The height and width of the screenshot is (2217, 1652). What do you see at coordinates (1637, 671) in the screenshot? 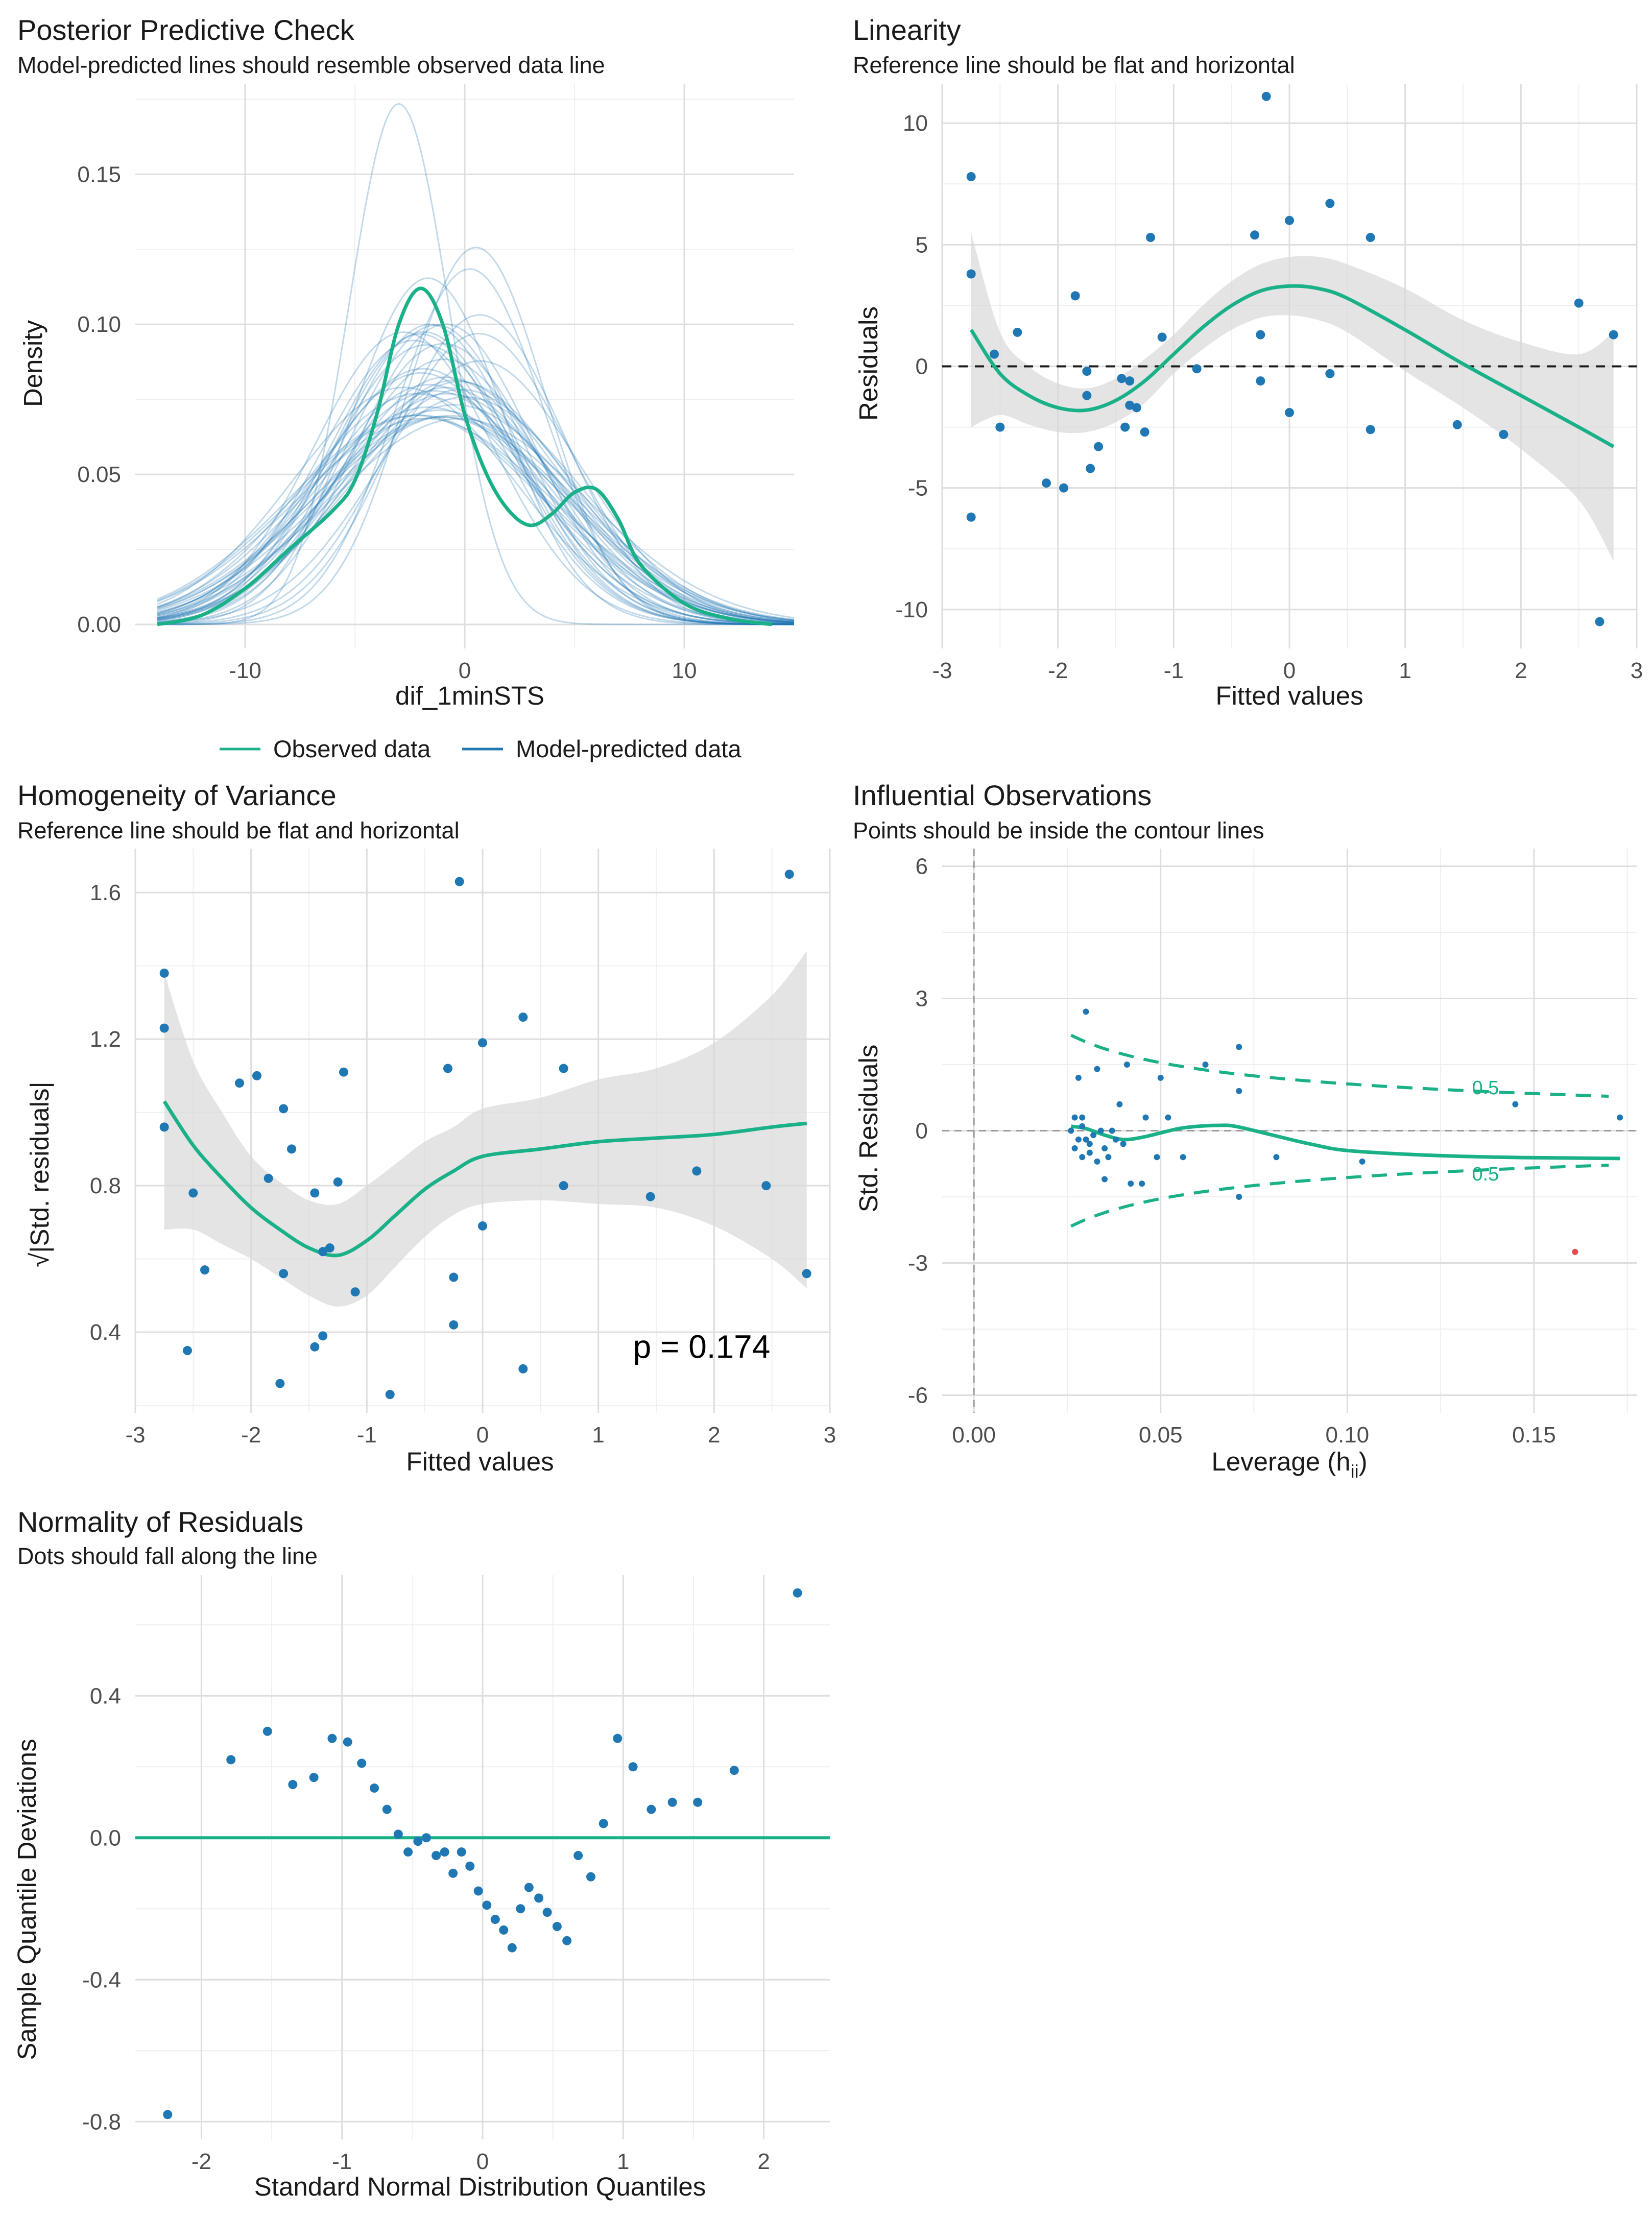
I see `x-tick-label: 3` at bounding box center [1637, 671].